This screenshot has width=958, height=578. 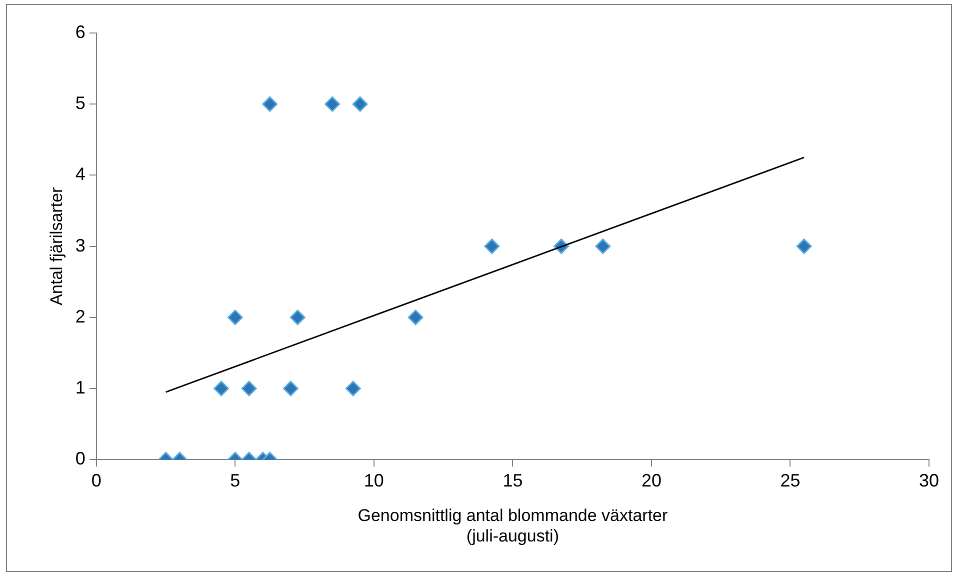 I want to click on x-tick-label: 25, so click(x=790, y=480).